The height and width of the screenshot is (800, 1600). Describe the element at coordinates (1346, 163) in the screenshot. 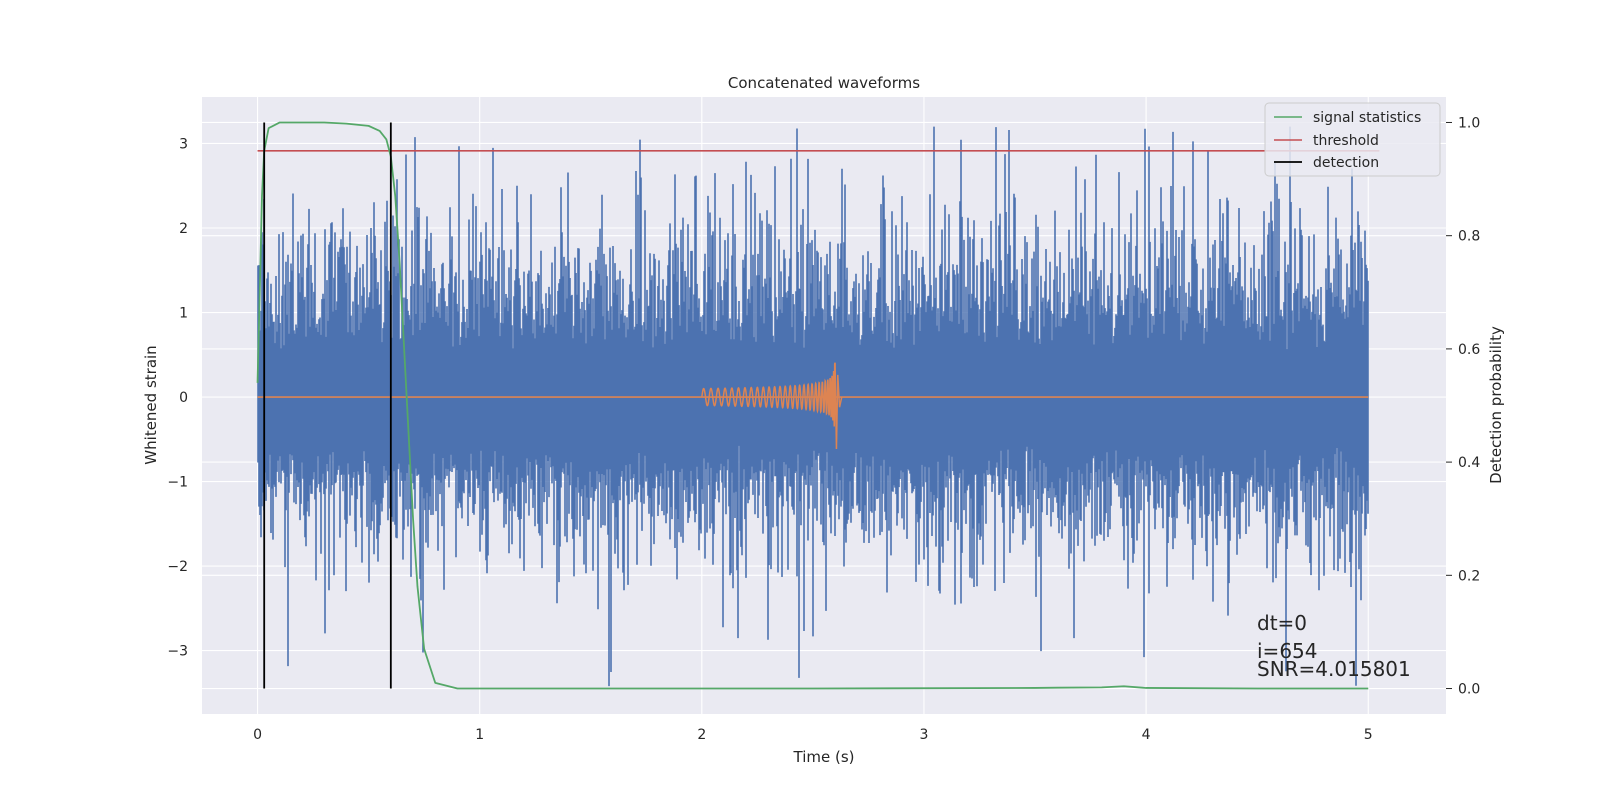

I see `legend-label-detection: detection` at that location.